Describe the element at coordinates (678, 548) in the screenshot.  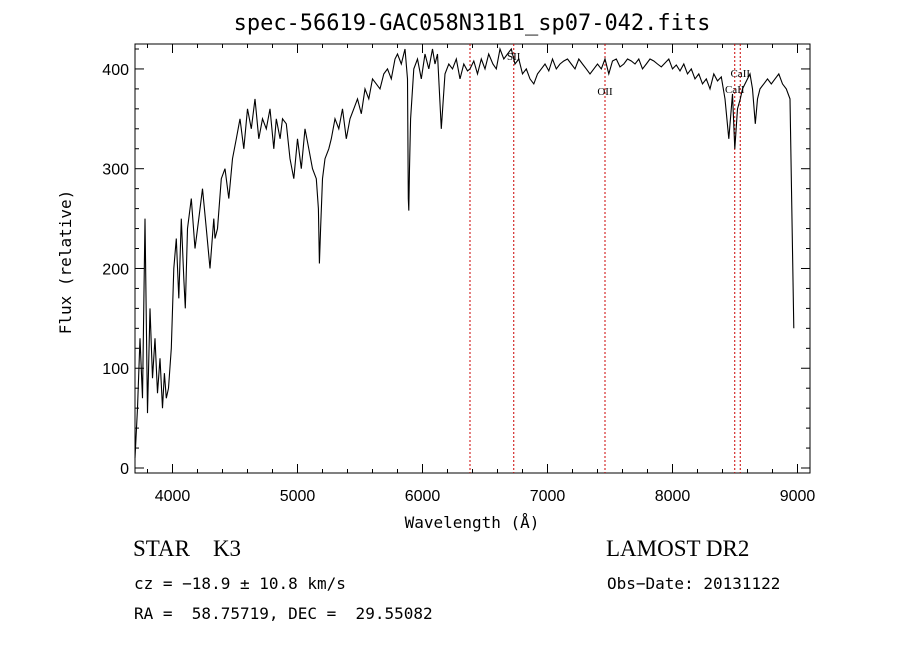
I see `survey-release: LAMOST DR2` at that location.